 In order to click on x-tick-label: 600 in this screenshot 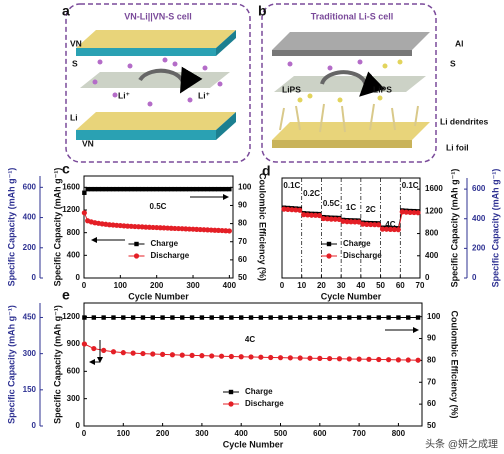, I will do `click(320, 433)`.